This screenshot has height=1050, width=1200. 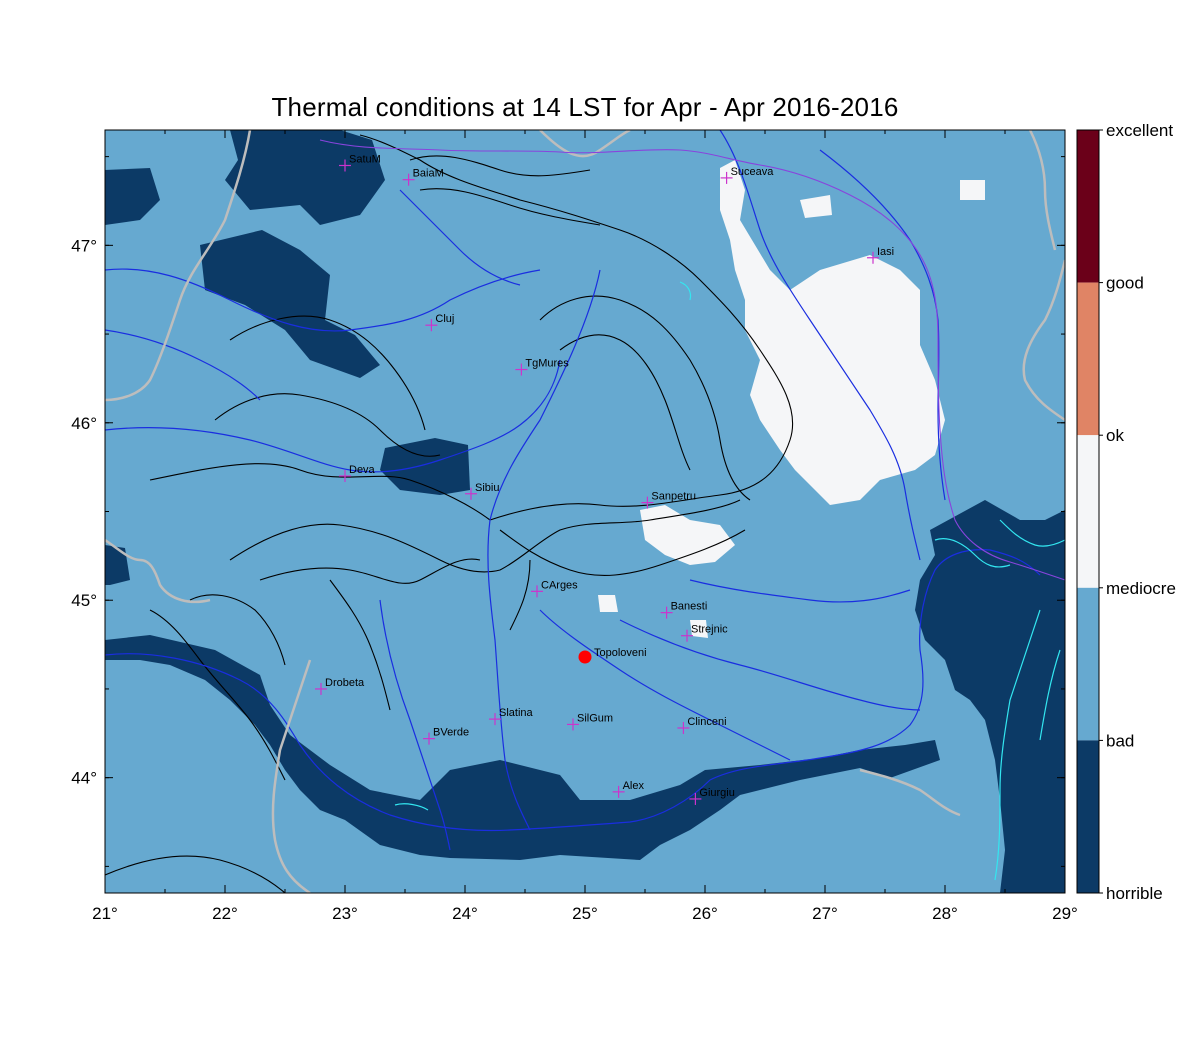 I want to click on horrible-region-far-nw, so click(x=132, y=196).